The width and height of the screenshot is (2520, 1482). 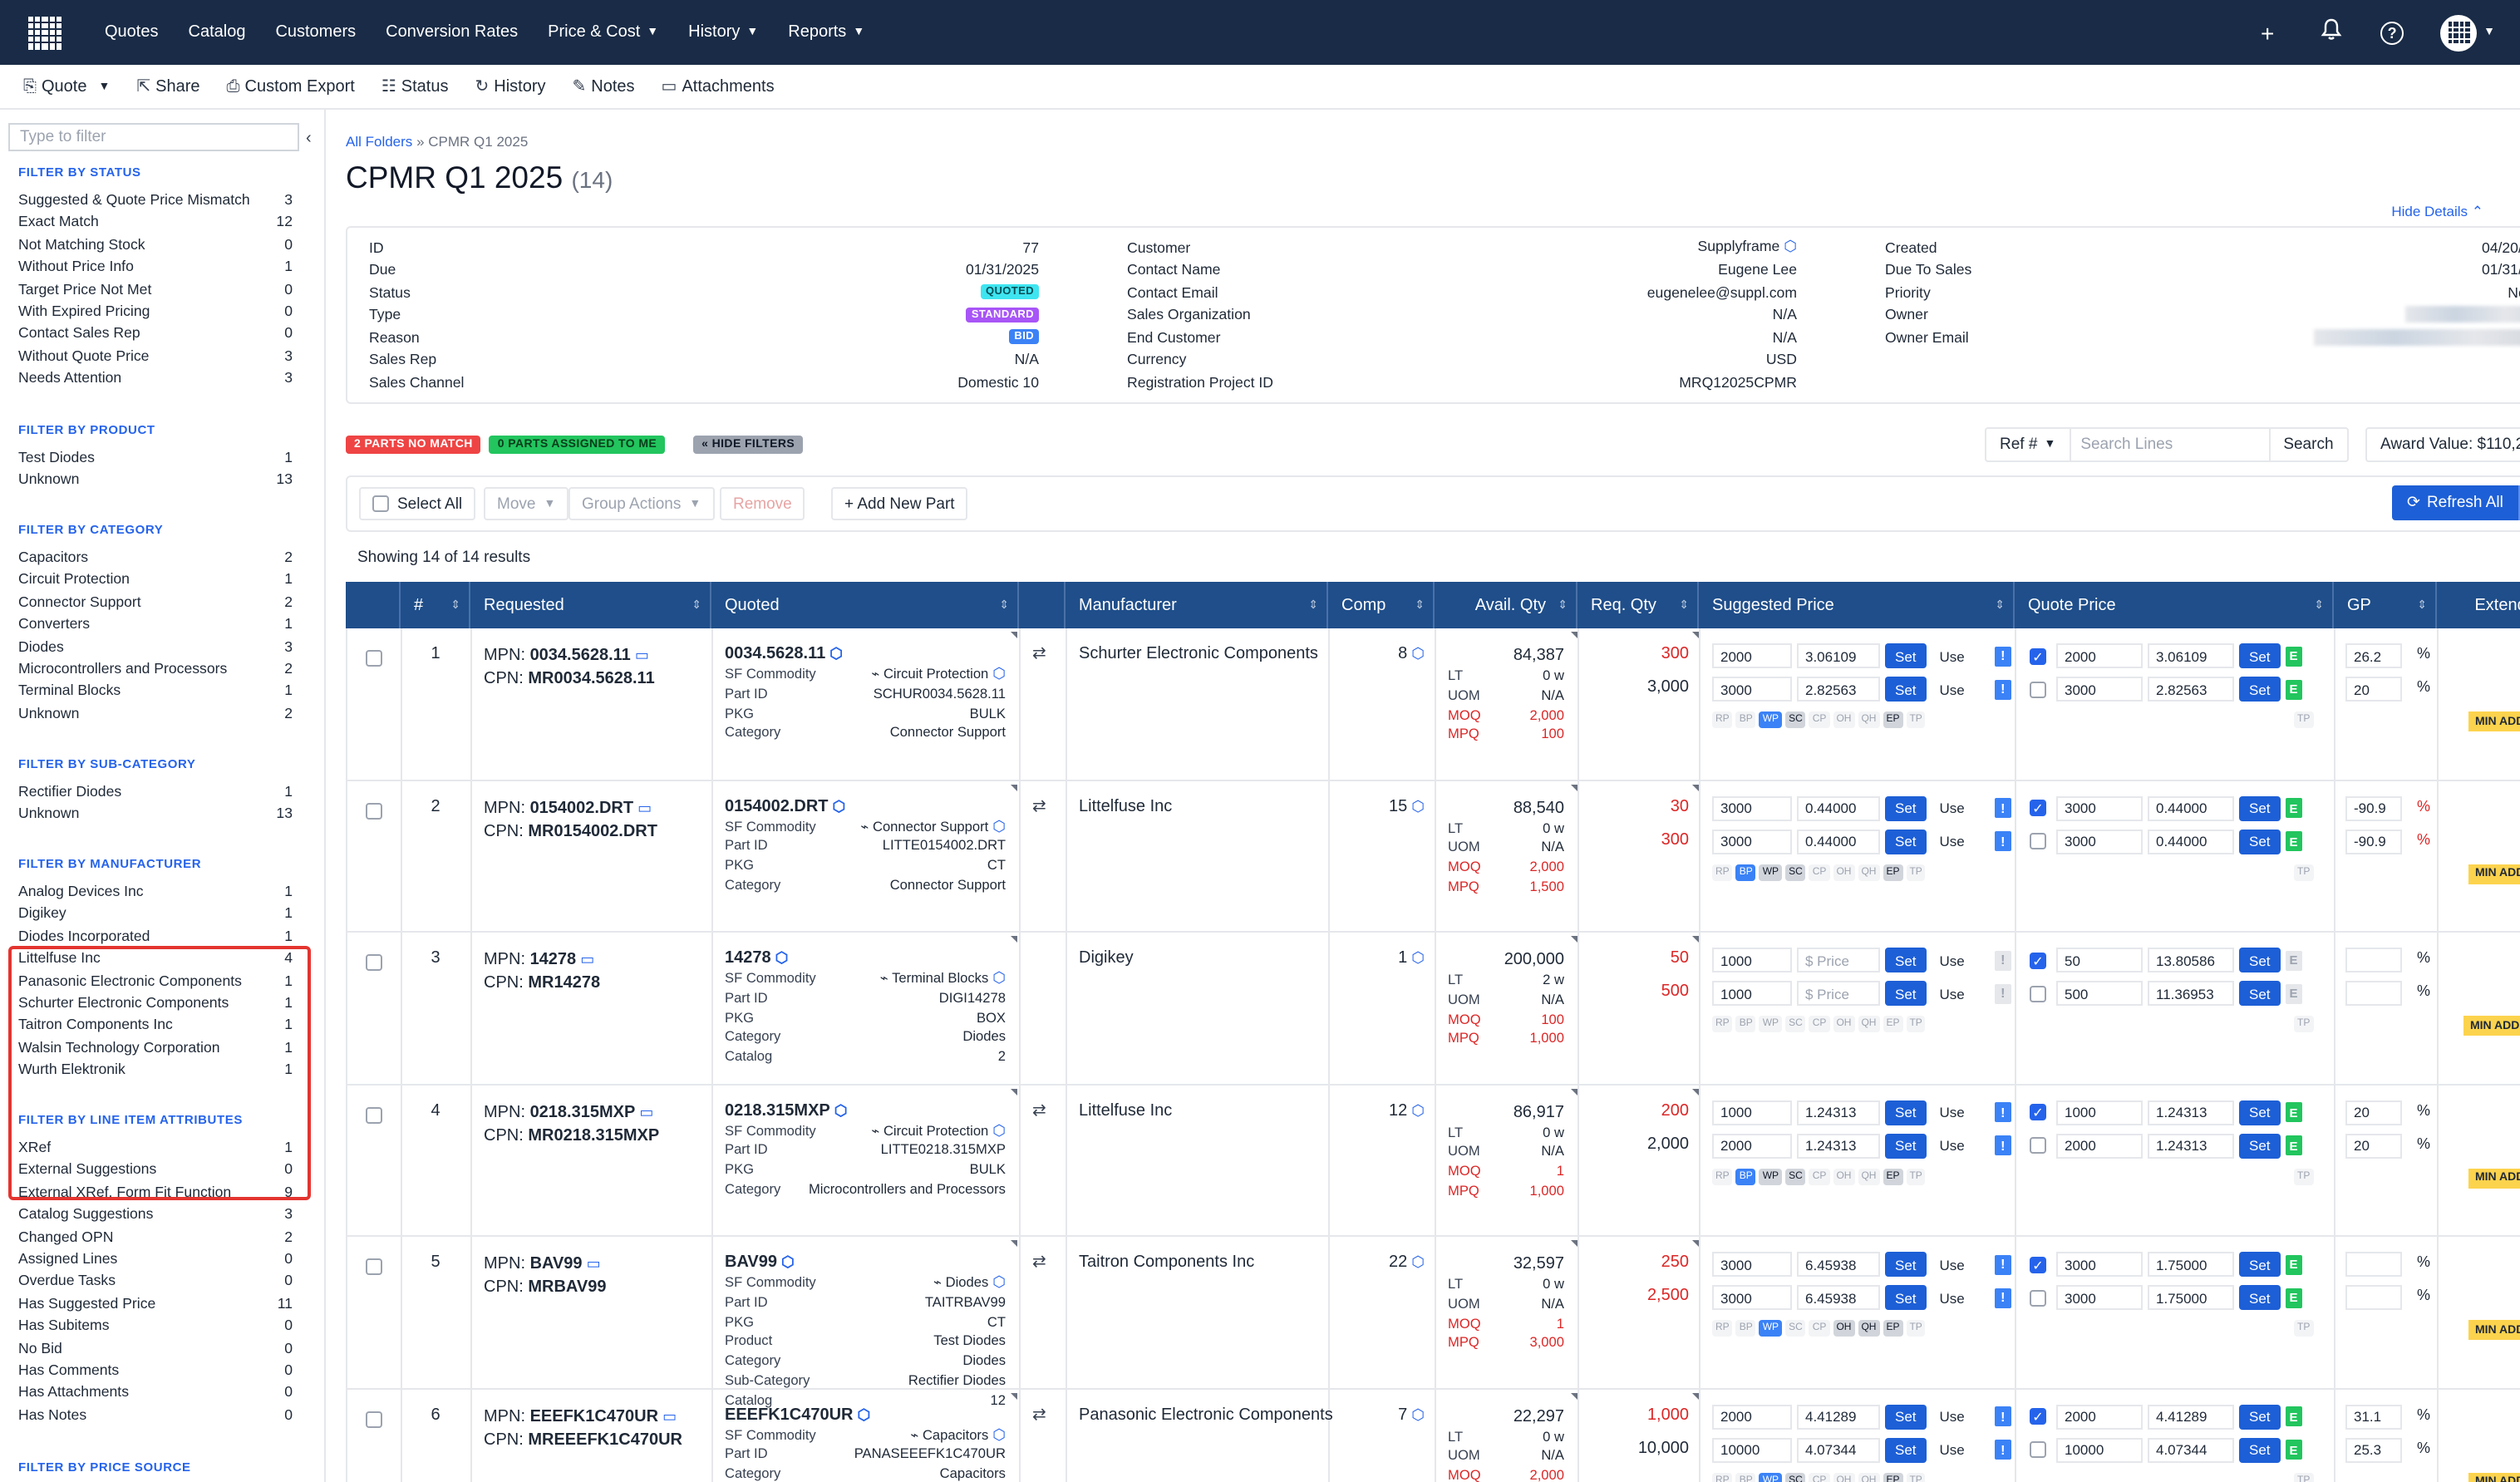 What do you see at coordinates (217, 32) in the screenshot?
I see `nav-item-catalog: Catalog` at bounding box center [217, 32].